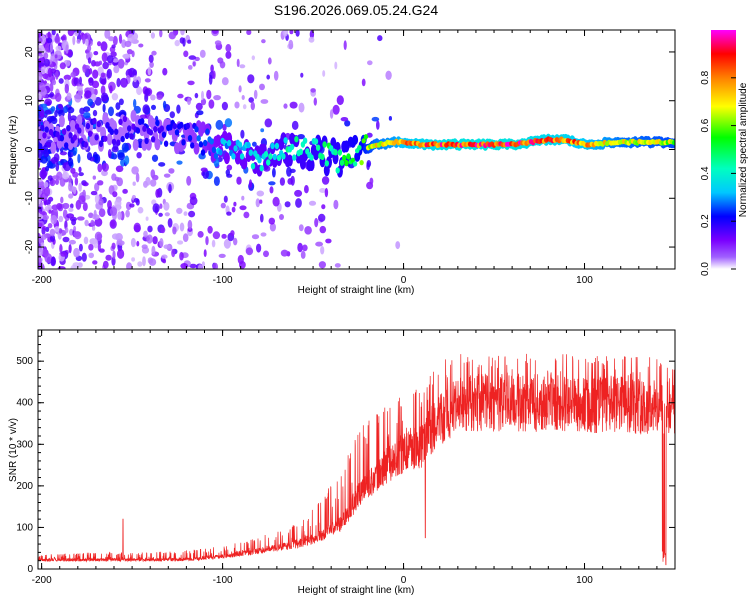 This screenshot has height=600, width=750. Describe the element at coordinates (705, 221) in the screenshot. I see `colorbar-tick-label: 0.2` at that location.